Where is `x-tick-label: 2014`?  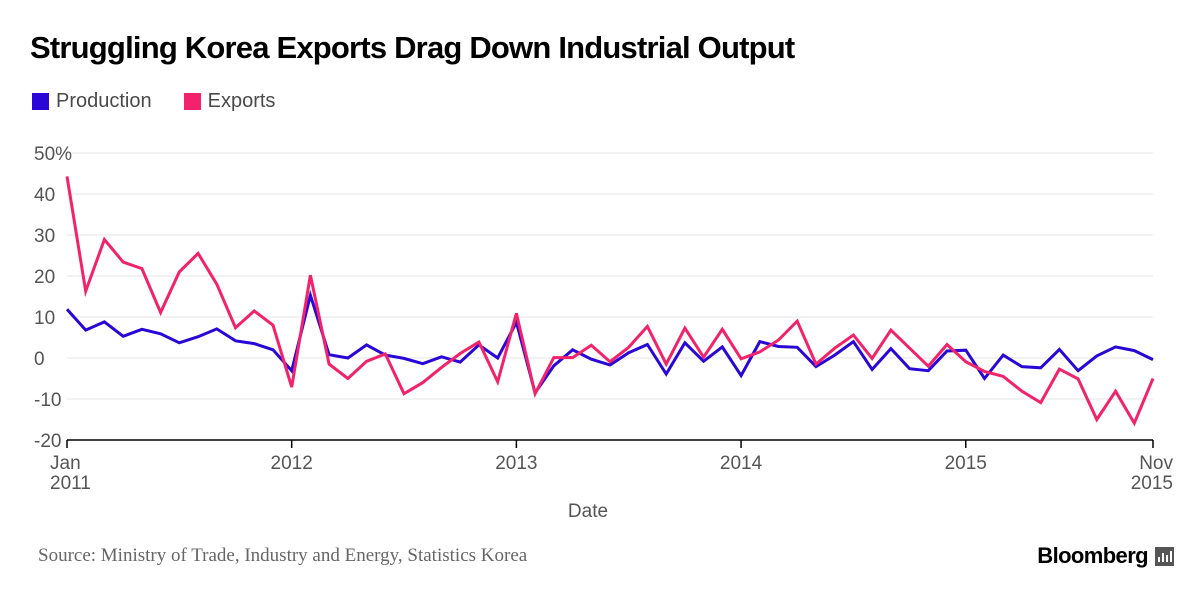 x-tick-label: 2014 is located at coordinates (741, 463).